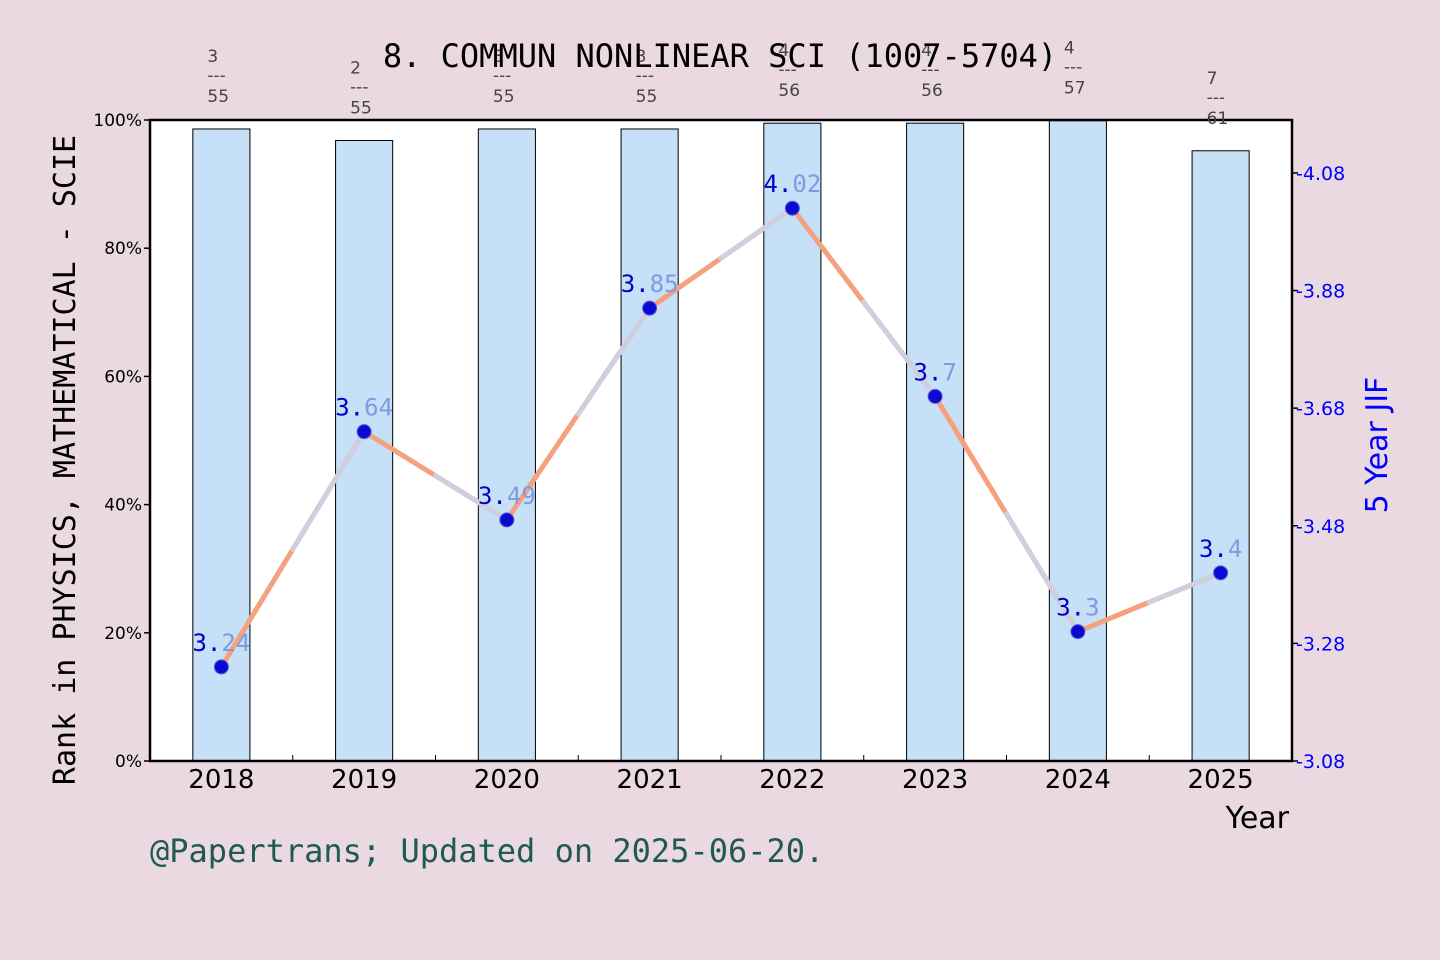  Describe the element at coordinates (1320, 527) in the screenshot. I see `right-tick-label: -3.48` at that location.